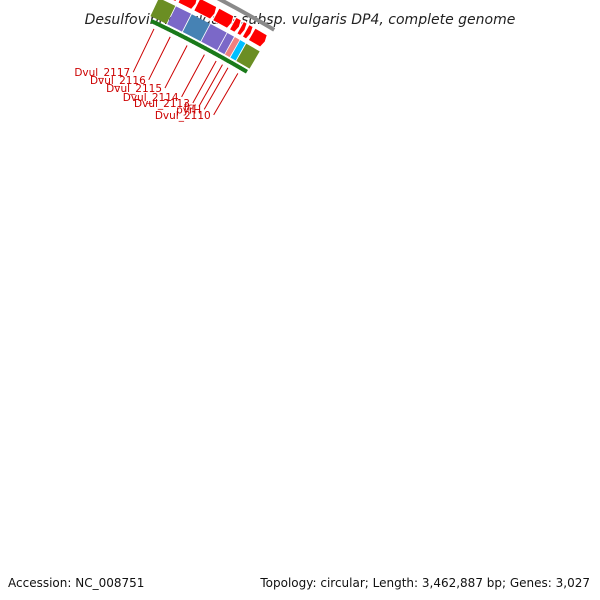  Describe the element at coordinates (246, 16) in the screenshot. I see `genome-backbone` at that location.